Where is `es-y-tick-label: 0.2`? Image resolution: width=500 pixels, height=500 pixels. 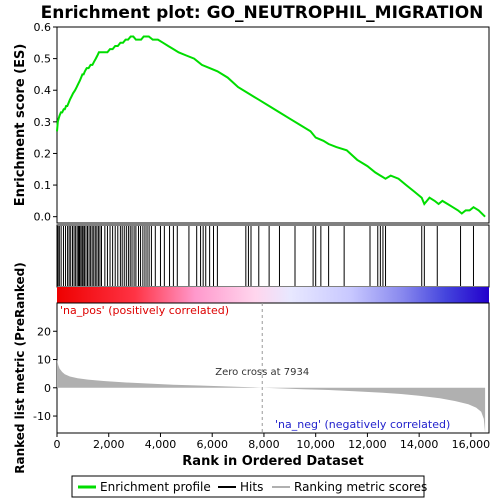
es-y-tick-label: 0.2 is located at coordinates (43, 153).